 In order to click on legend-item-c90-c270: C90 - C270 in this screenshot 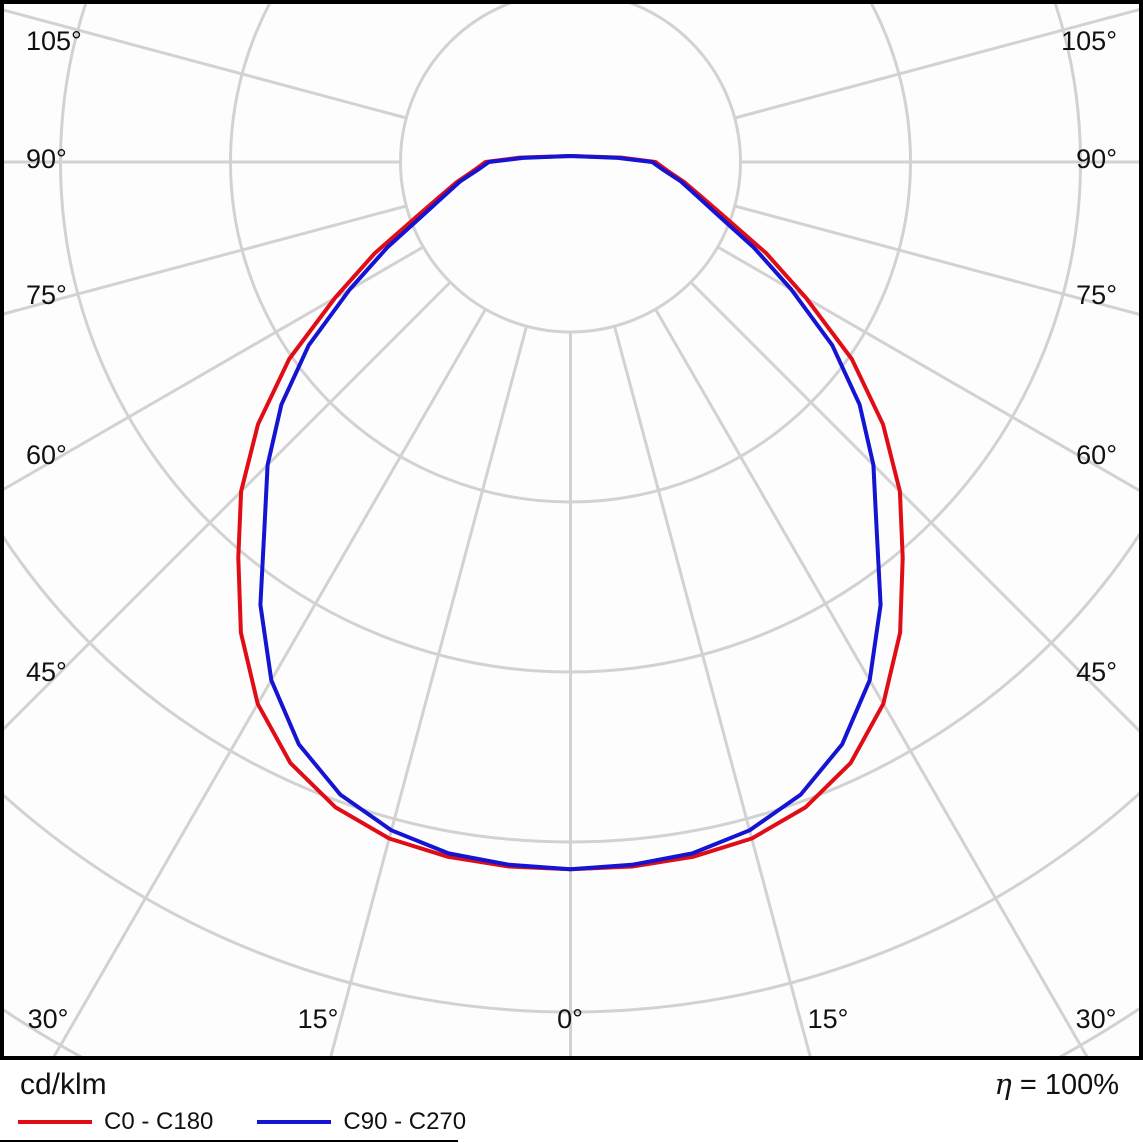, I will do `click(361, 1122)`.